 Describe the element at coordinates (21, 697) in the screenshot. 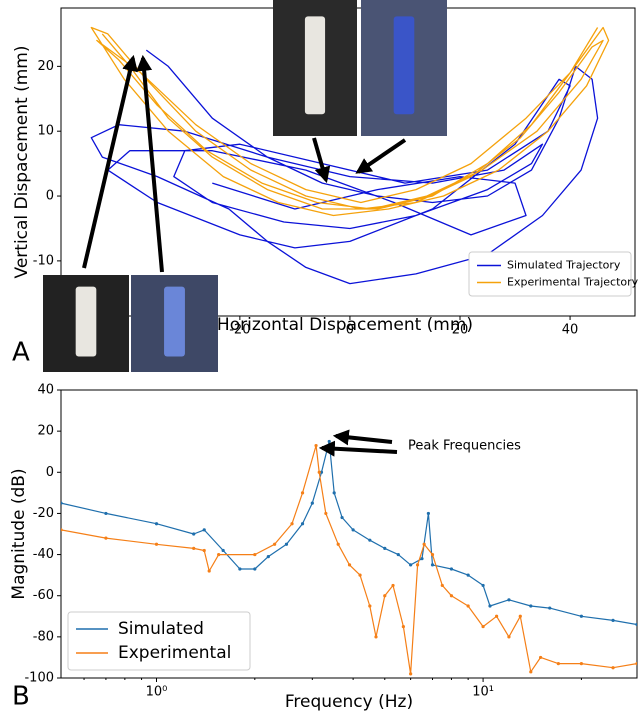

I see `panel-label: B` at that location.